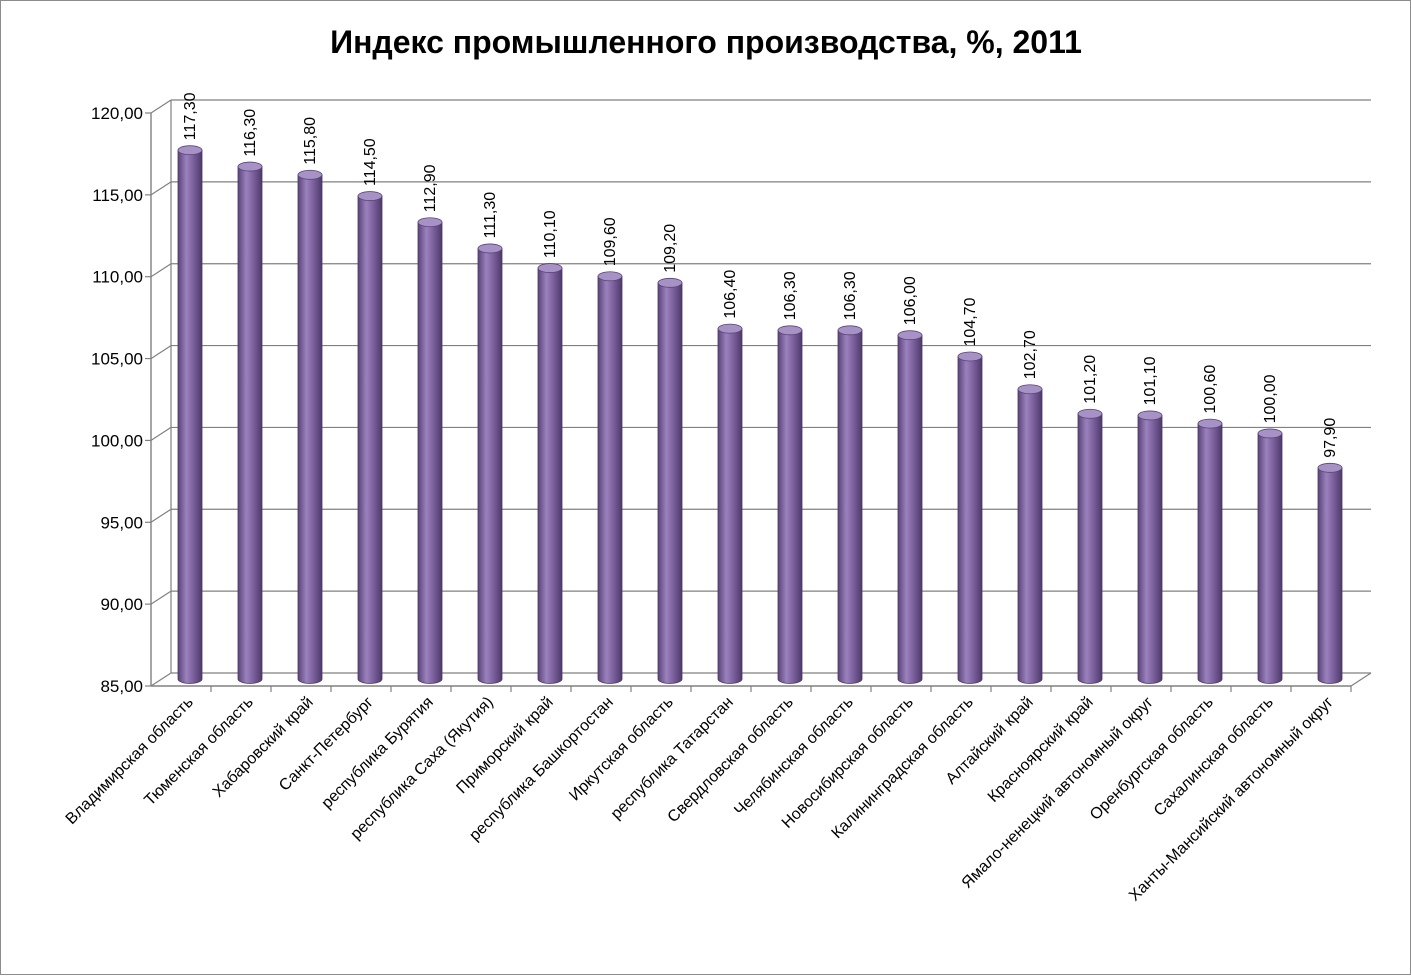 The width and height of the screenshot is (1411, 976). I want to click on y-tick-label: 85,00, so click(121, 686).